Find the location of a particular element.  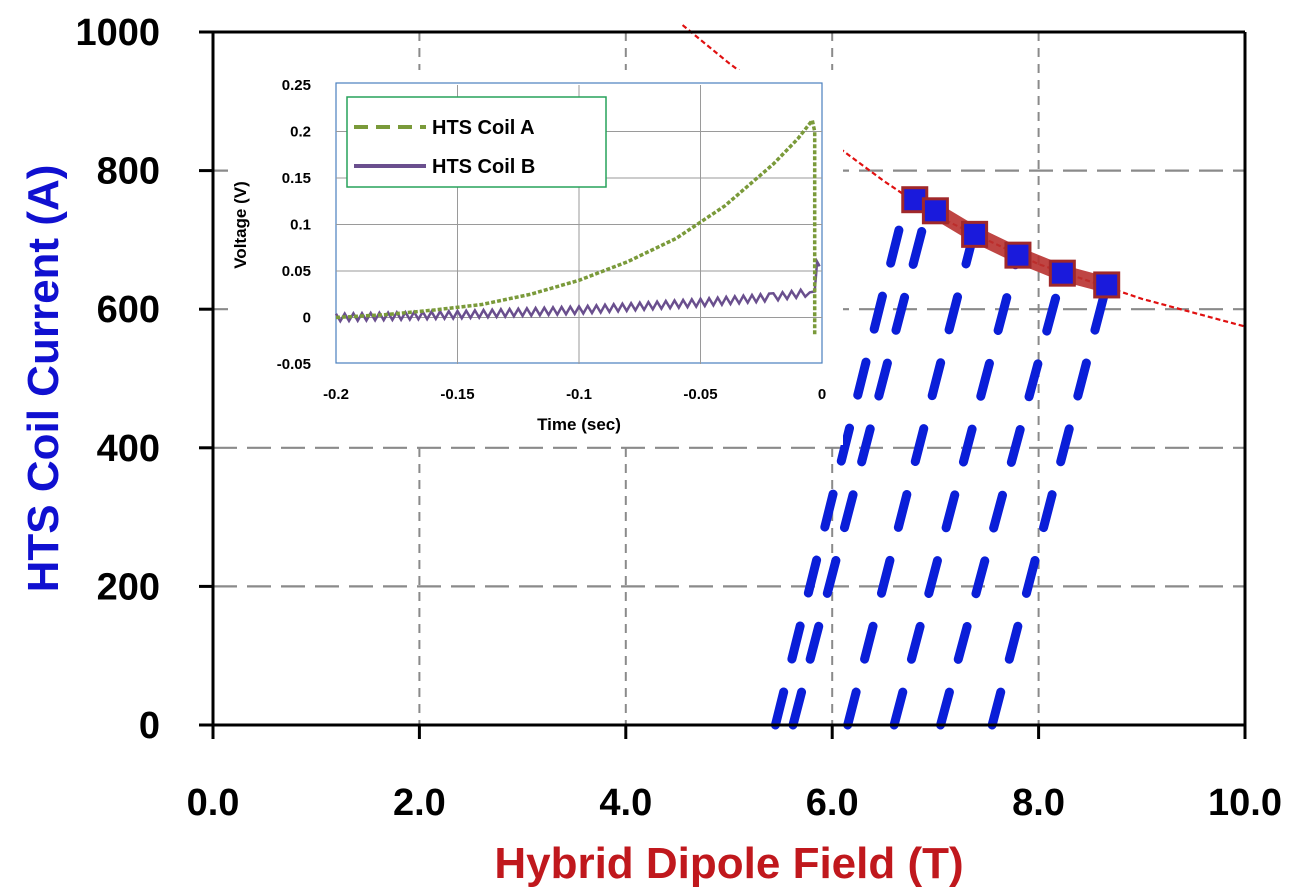

inset-y-tick-label: -0.05 is located at coordinates (294, 364).